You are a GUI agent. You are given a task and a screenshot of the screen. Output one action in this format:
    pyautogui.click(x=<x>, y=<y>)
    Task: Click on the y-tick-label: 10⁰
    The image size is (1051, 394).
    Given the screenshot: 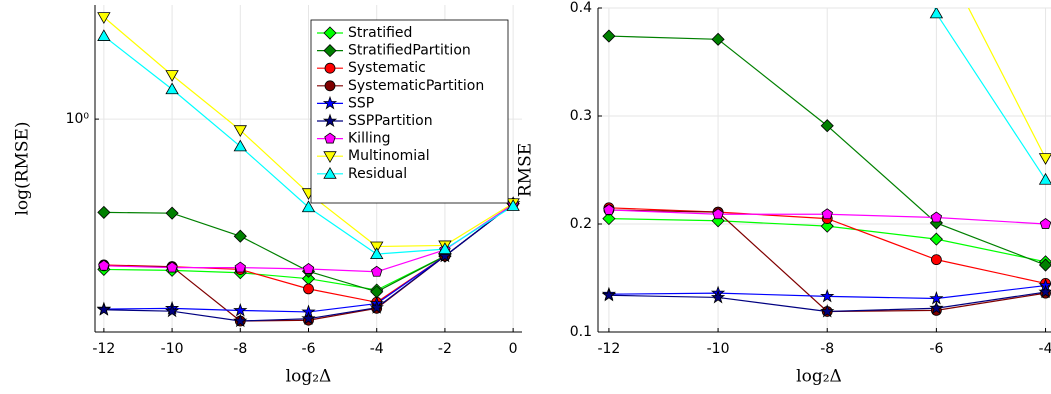 What is the action you would take?
    pyautogui.click(x=78, y=119)
    